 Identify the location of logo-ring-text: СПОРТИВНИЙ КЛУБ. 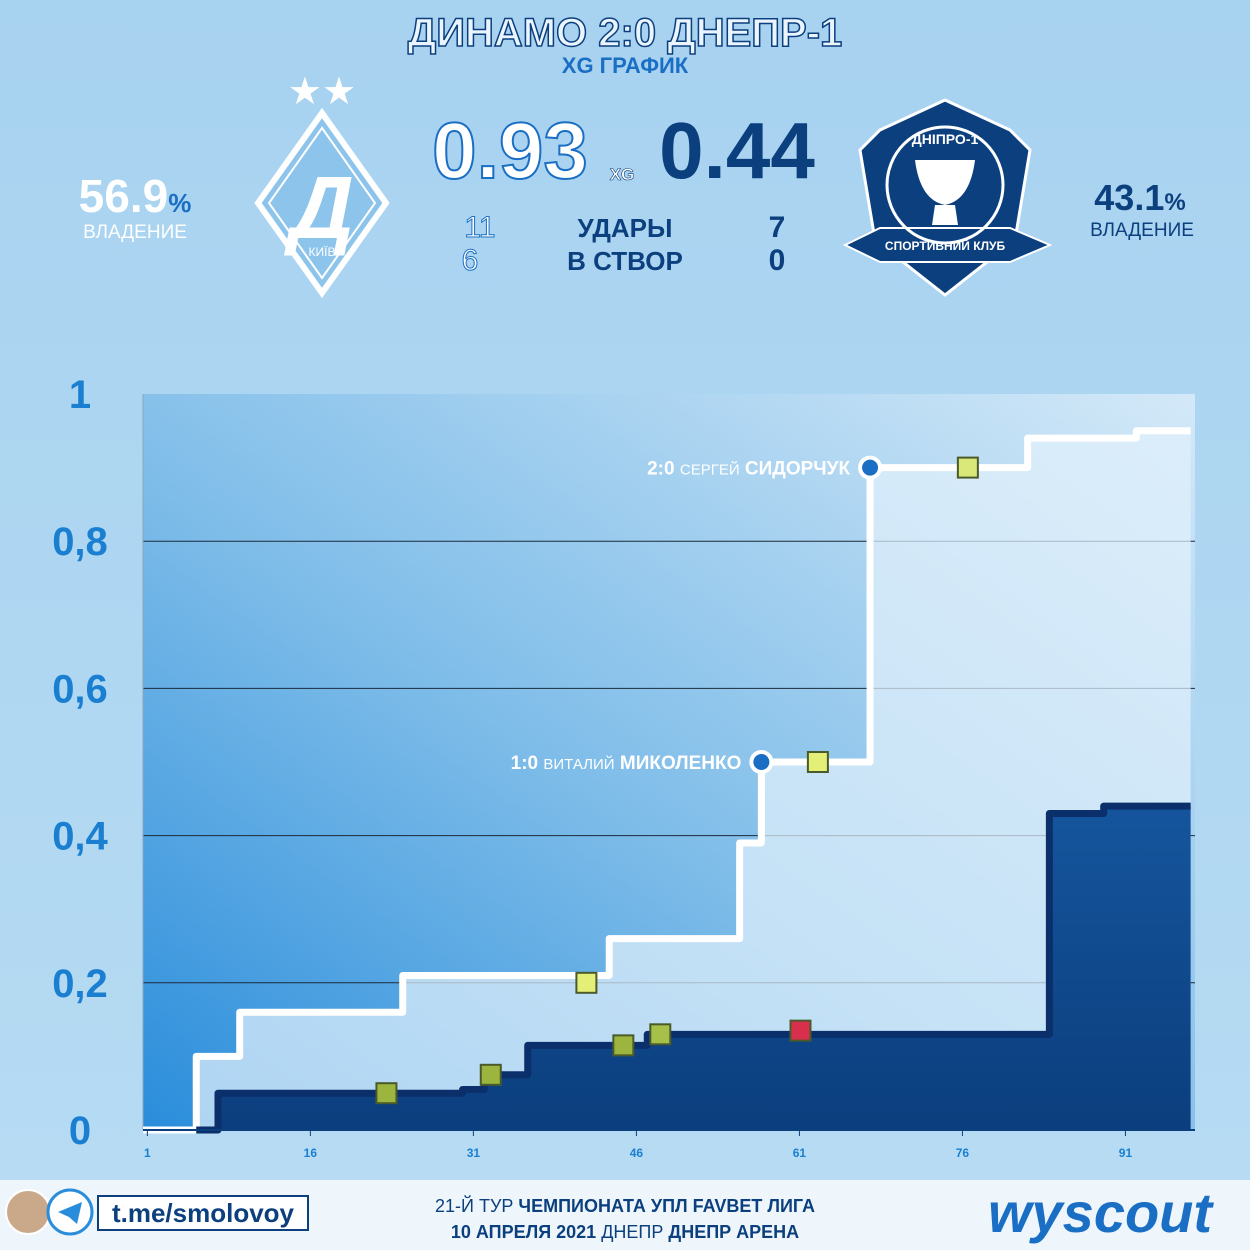
(945, 245).